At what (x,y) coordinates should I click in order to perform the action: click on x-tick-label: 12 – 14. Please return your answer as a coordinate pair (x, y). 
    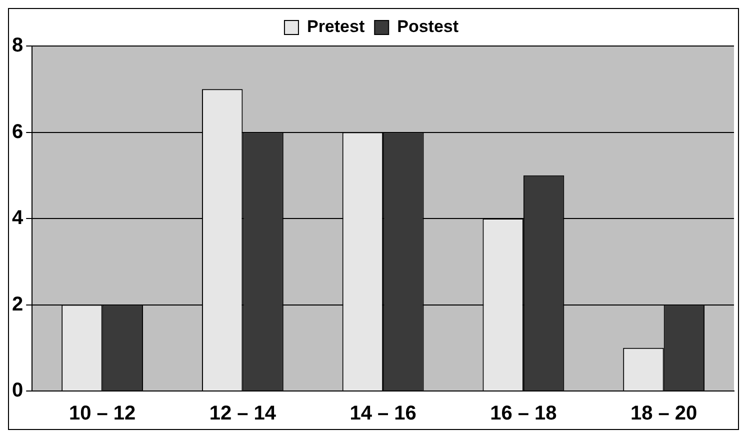
    Looking at the image, I should click on (243, 413).